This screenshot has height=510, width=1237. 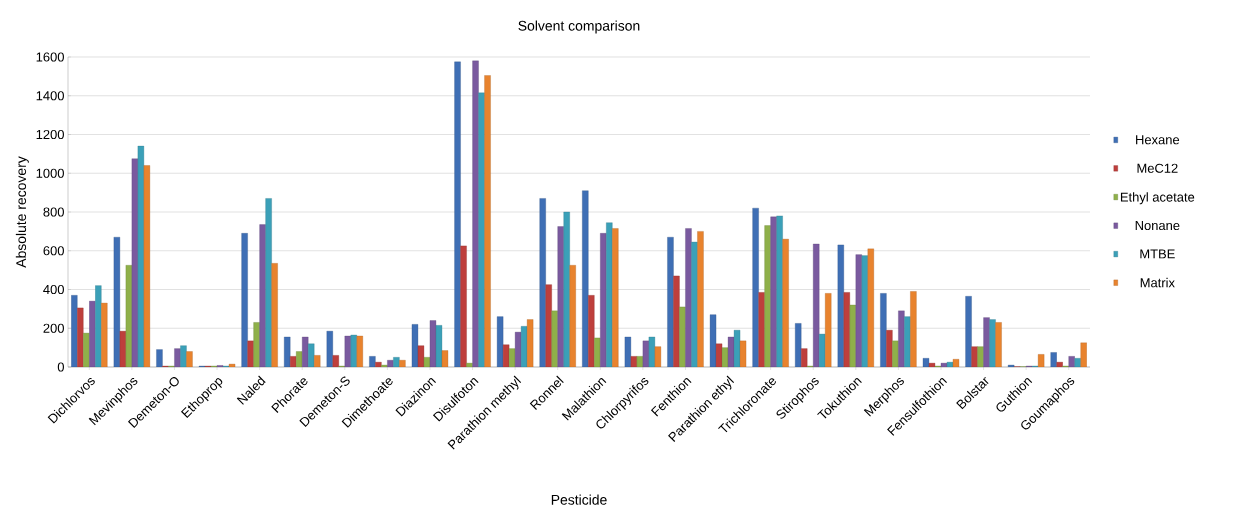 I want to click on legend-label: MTBE, so click(x=1157, y=254).